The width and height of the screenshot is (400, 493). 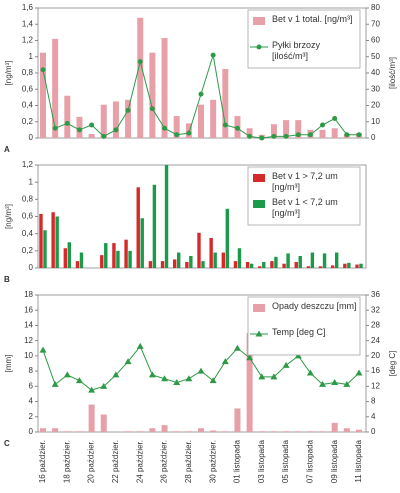 What do you see at coordinates (66, 461) in the screenshot?
I see `x-tick-label: 18 paździer.` at bounding box center [66, 461].